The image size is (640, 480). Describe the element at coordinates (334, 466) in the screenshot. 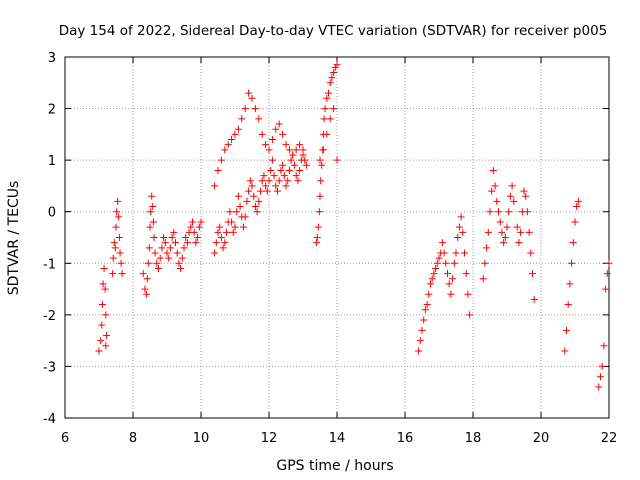

I see `x-axis-label: GPS time / hours` at that location.